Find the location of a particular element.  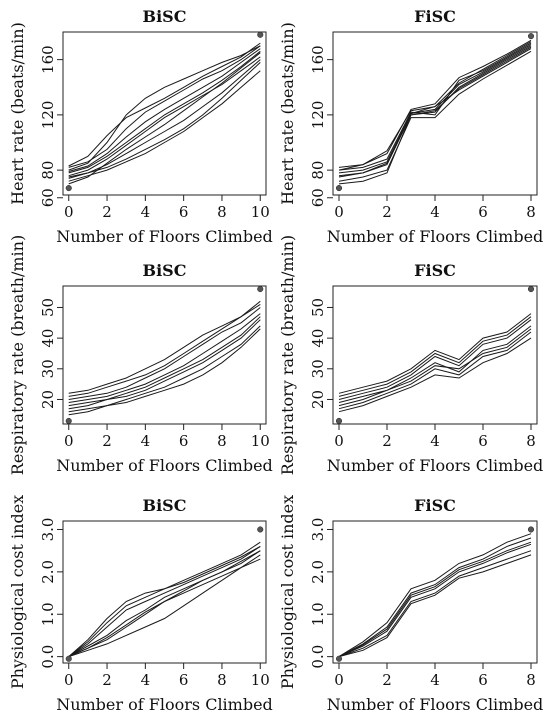

y-tick-label: 1.0 is located at coordinates (318, 614).